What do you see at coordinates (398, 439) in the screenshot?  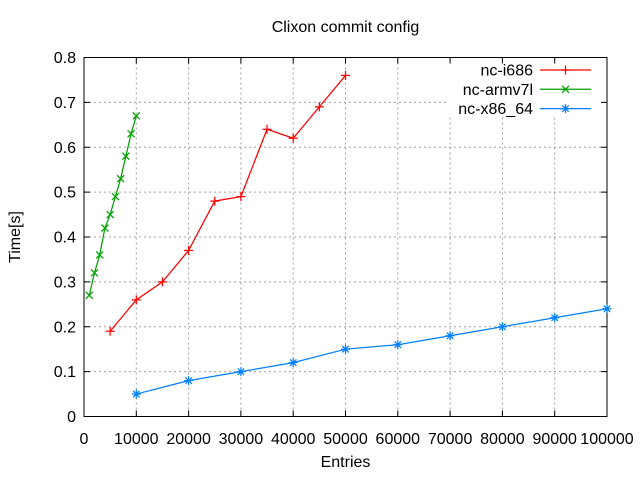 I see `x-tick-label: 60000` at bounding box center [398, 439].